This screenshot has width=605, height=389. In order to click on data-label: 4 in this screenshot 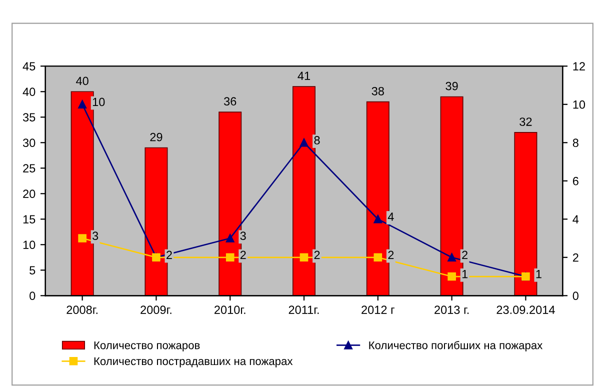, I will do `click(391, 216)`.